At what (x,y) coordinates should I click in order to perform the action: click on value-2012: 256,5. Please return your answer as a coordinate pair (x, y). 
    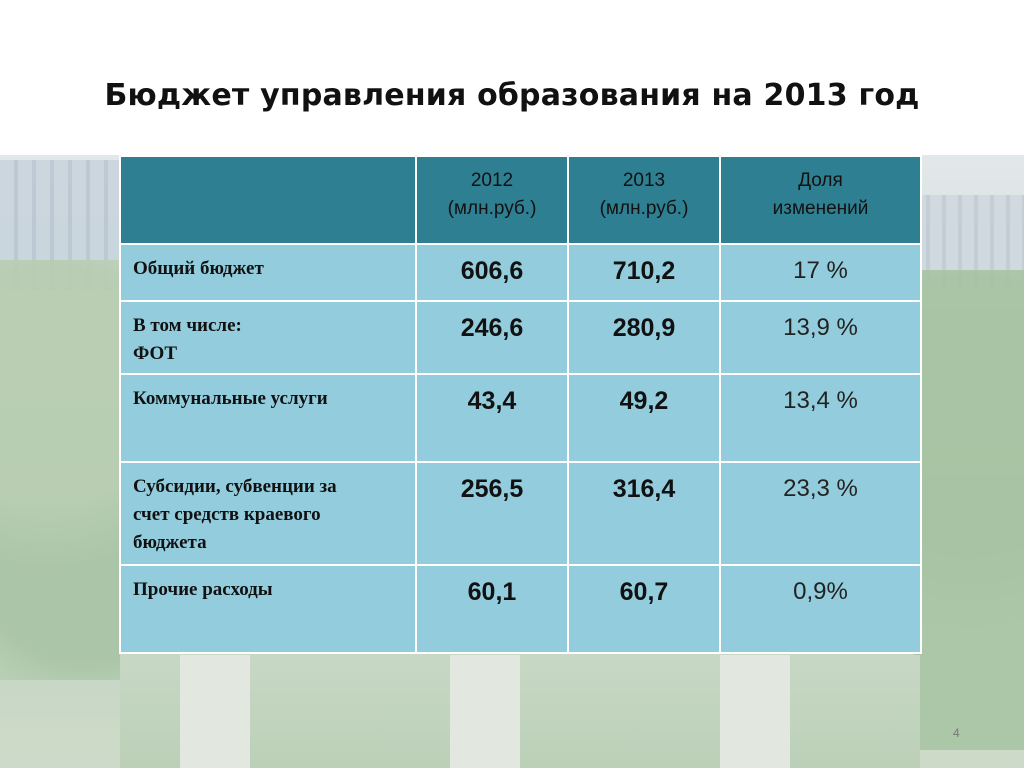
    Looking at the image, I should click on (492, 513).